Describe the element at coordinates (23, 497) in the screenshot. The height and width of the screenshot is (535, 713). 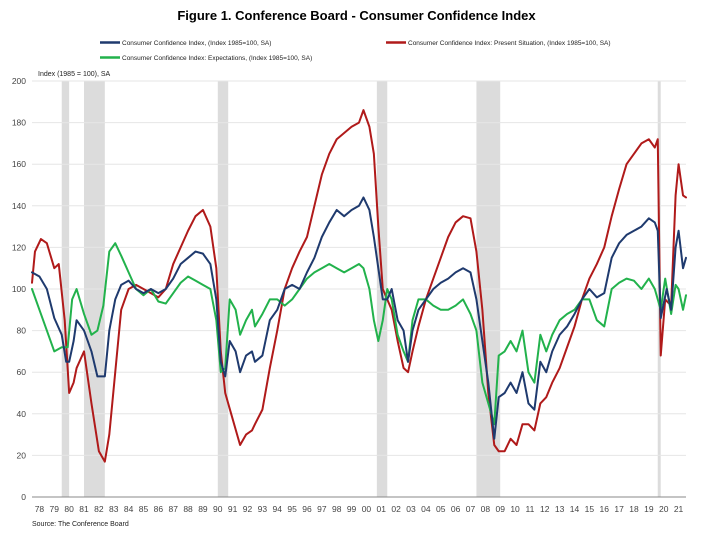
I see `y-tick-label-0: 0` at that location.